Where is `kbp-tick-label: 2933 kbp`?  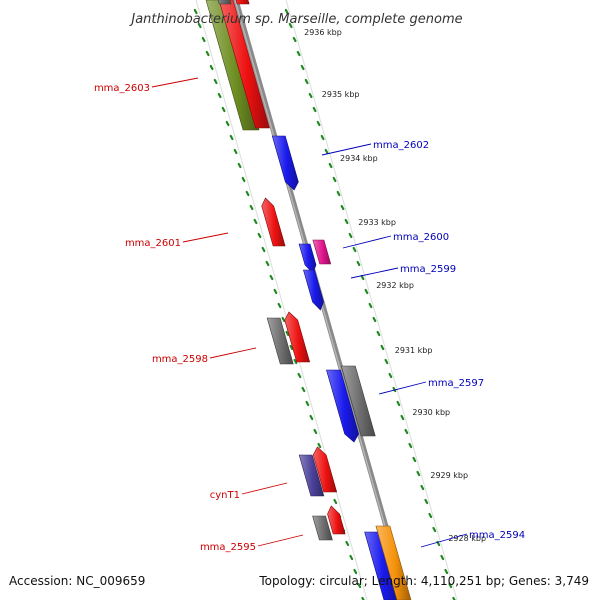
kbp-tick-label: 2933 kbp is located at coordinates (377, 222).